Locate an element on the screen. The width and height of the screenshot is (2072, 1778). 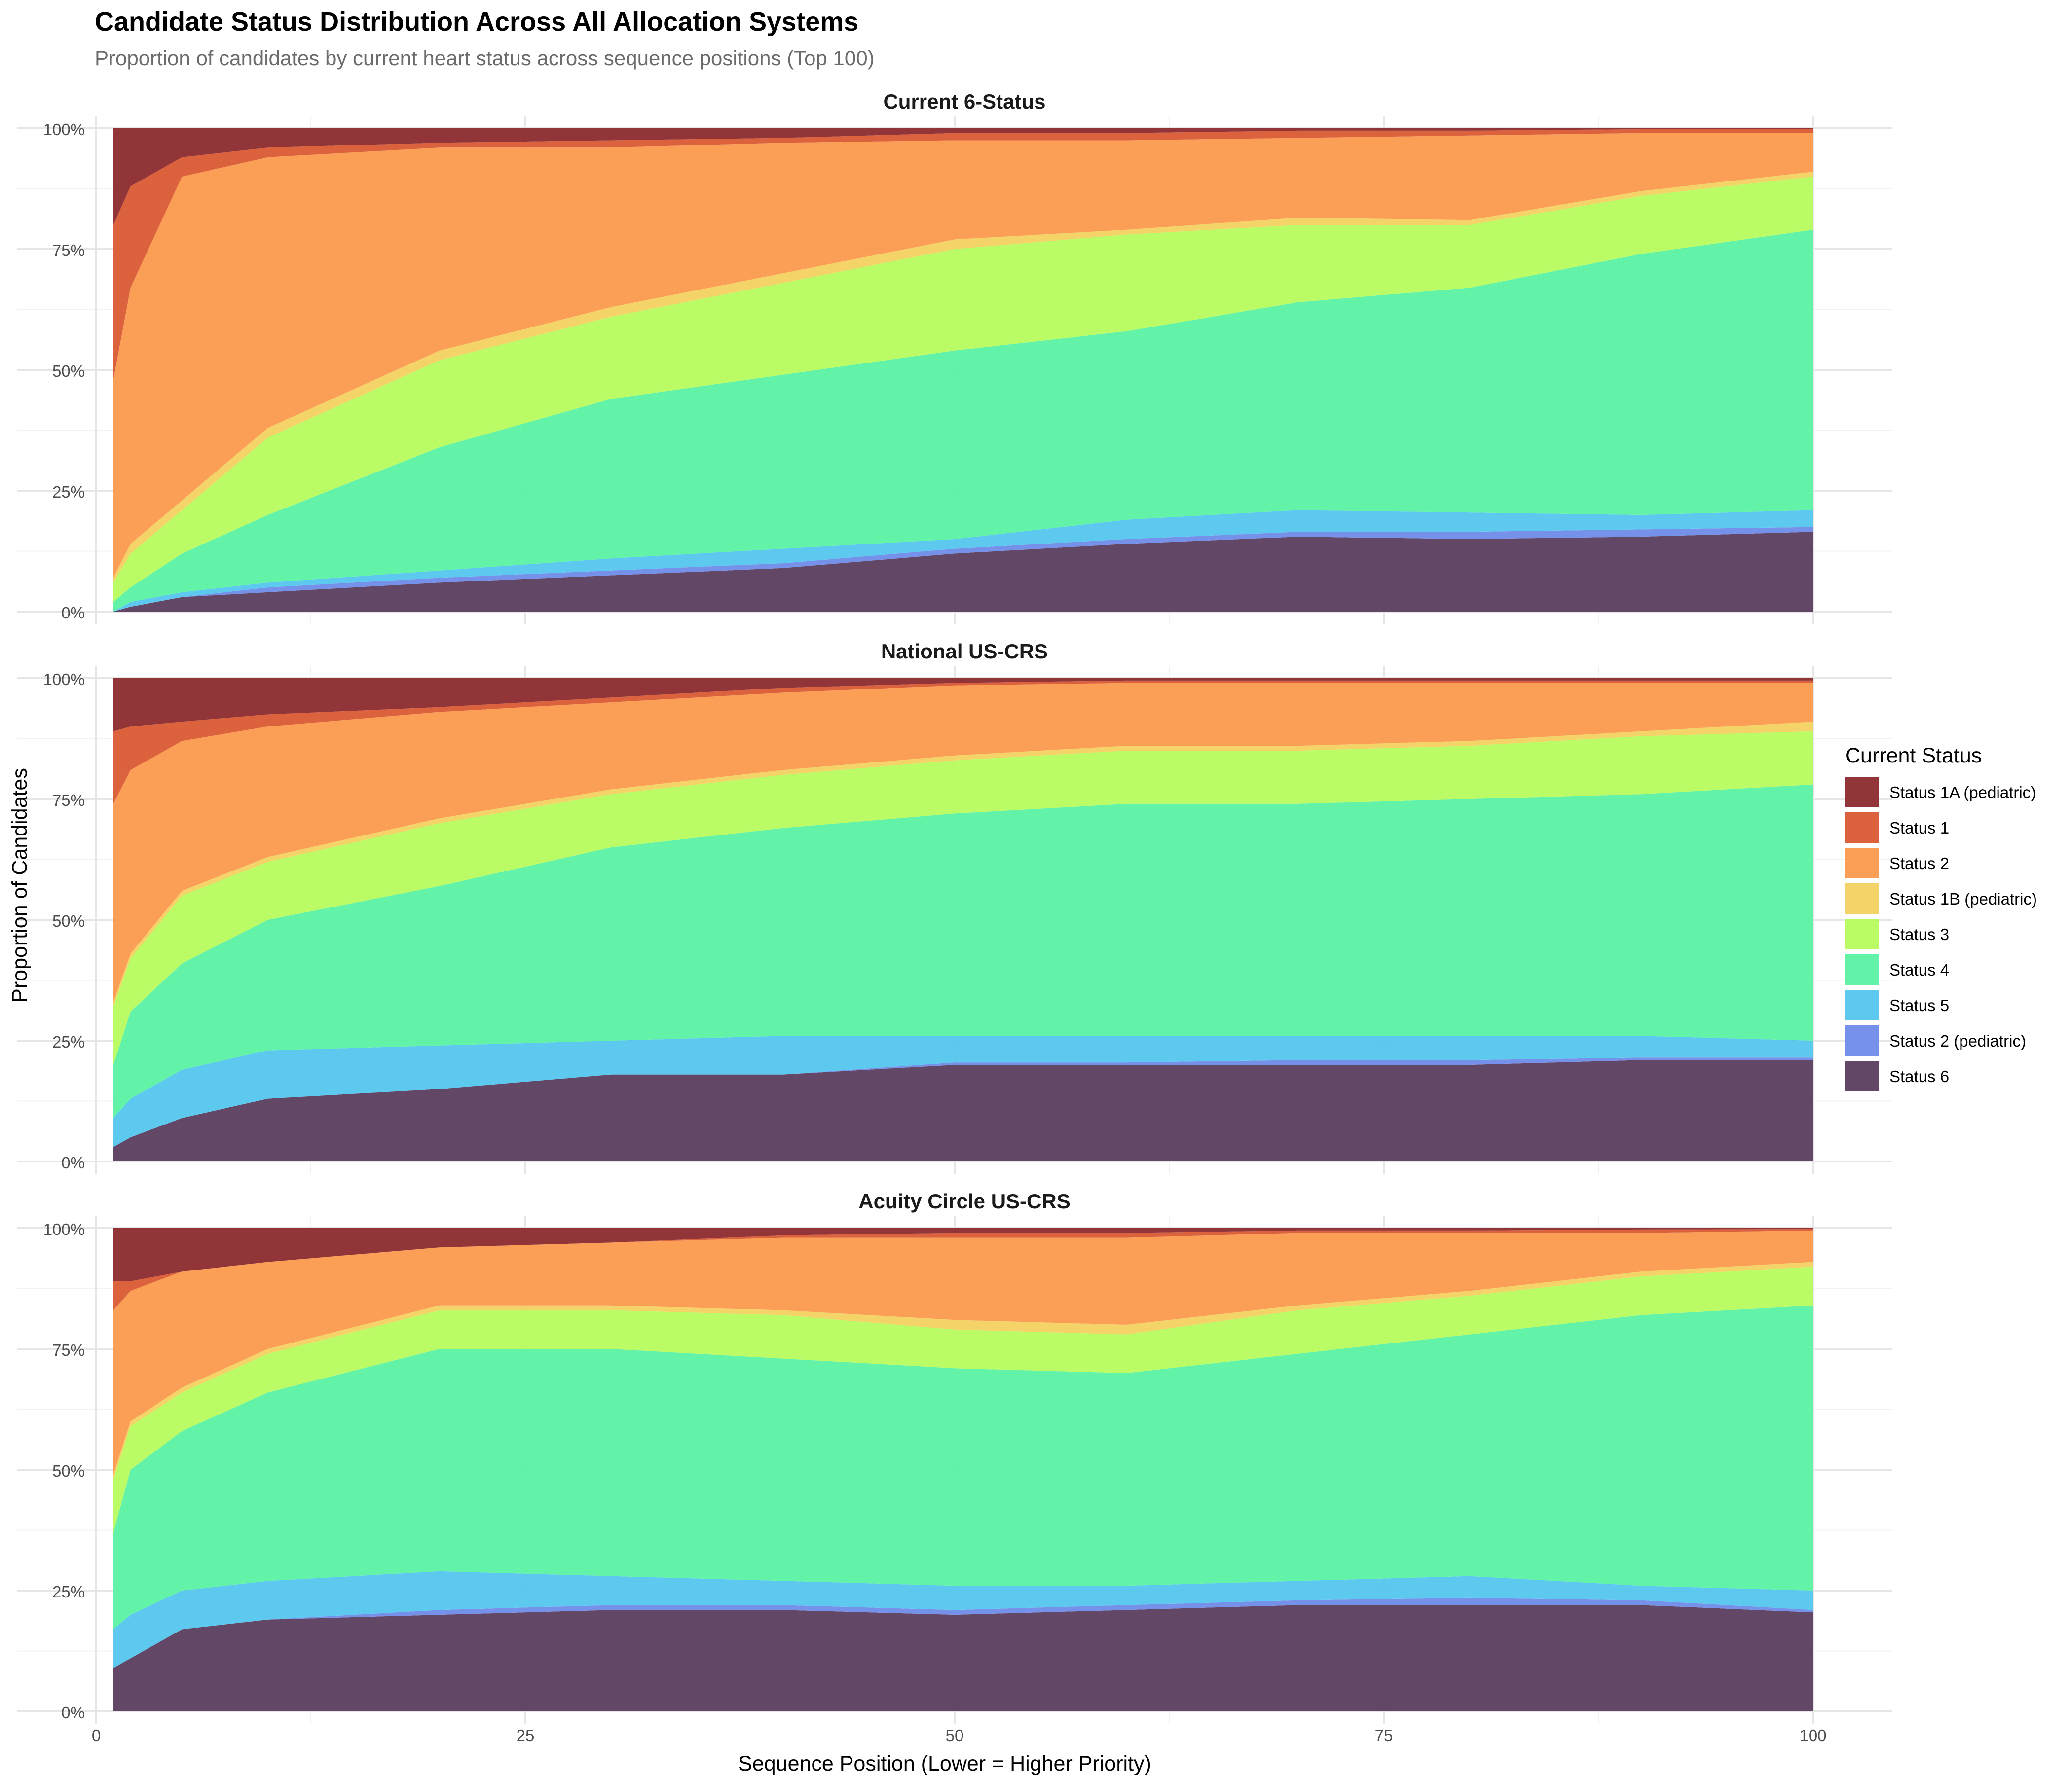
legend-label: Status 6 is located at coordinates (1919, 1077).